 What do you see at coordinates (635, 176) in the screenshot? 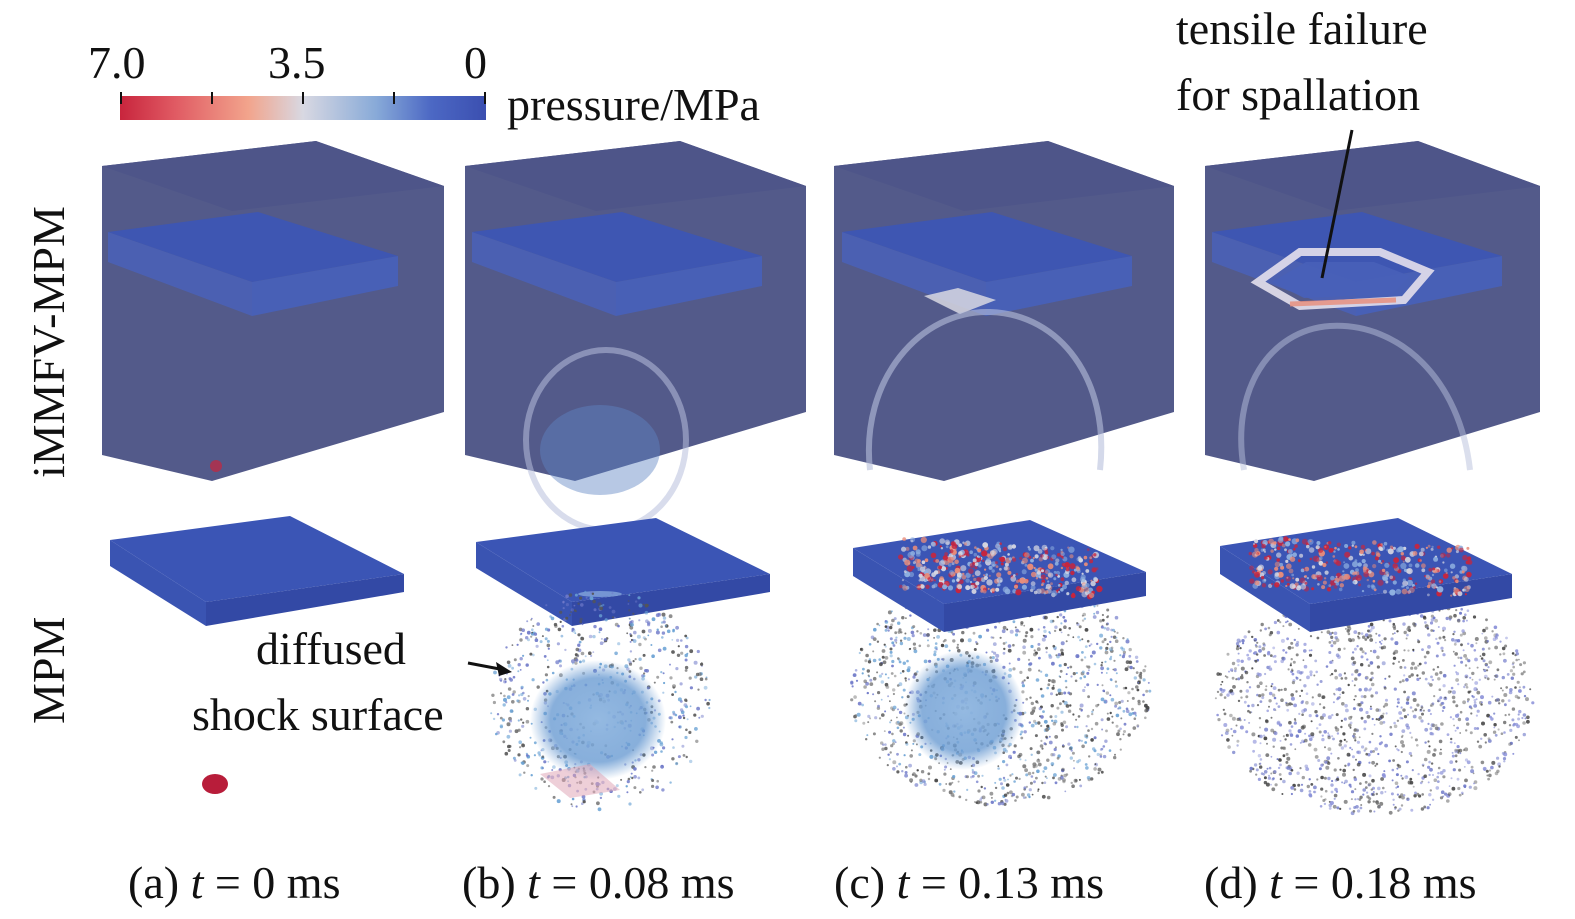
I see `cube-b-top` at bounding box center [635, 176].